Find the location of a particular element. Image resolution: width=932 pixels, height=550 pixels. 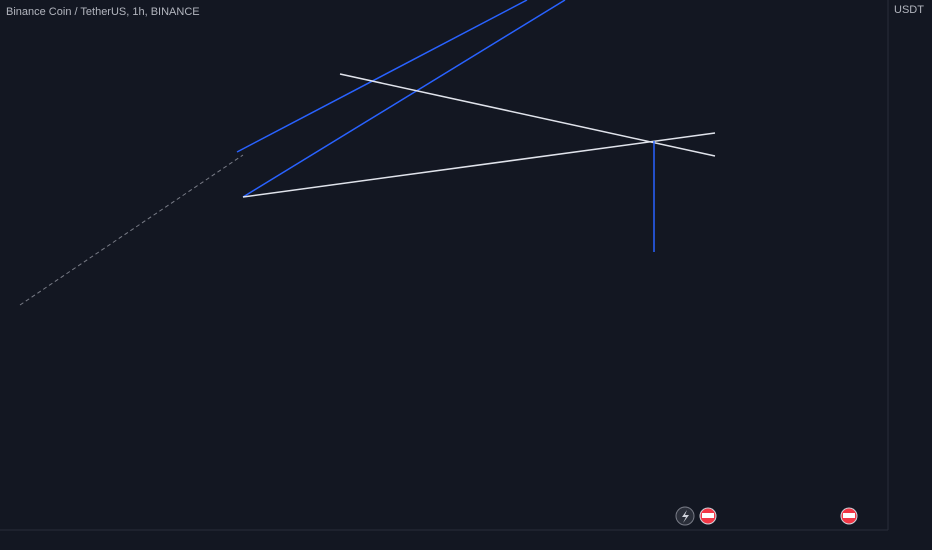

y-axis-label: USDT is located at coordinates (909, 10).